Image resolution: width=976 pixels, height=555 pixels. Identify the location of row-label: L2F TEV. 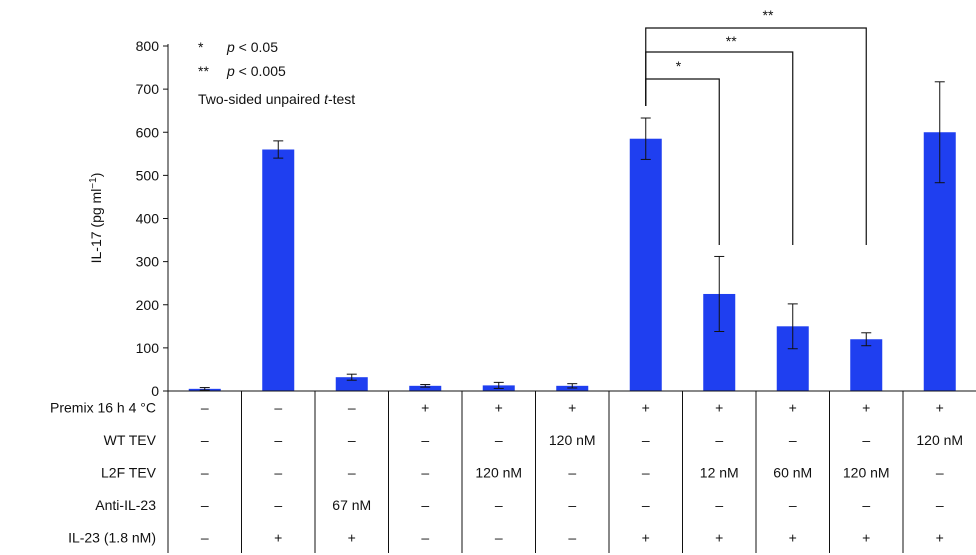
(129, 472).